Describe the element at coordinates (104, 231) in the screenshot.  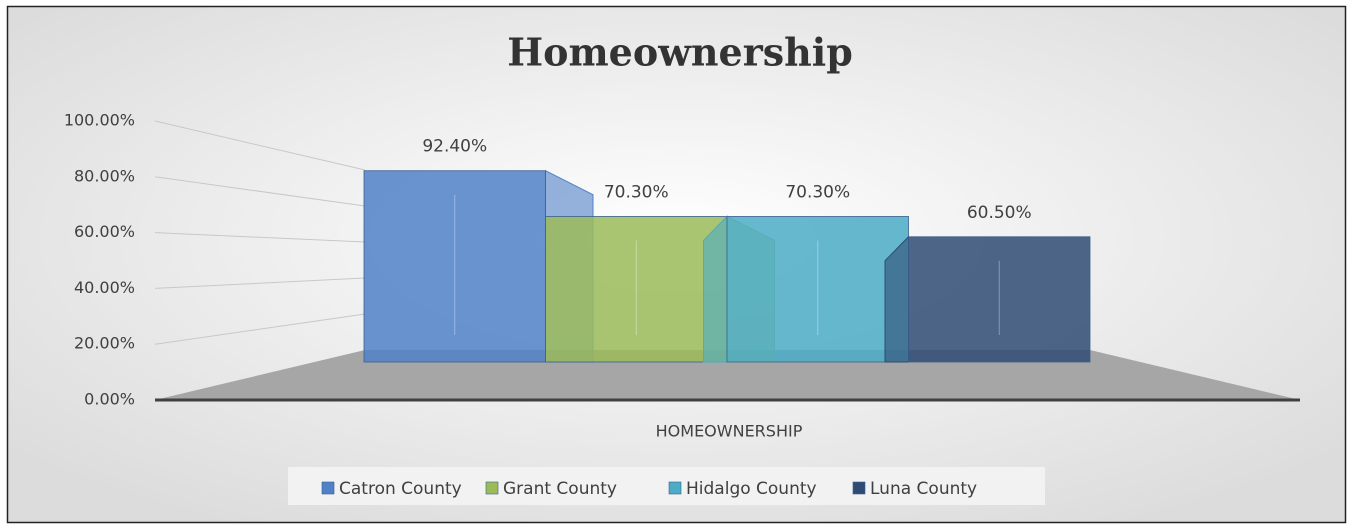
I see `y-tick-label: 60.00%` at that location.